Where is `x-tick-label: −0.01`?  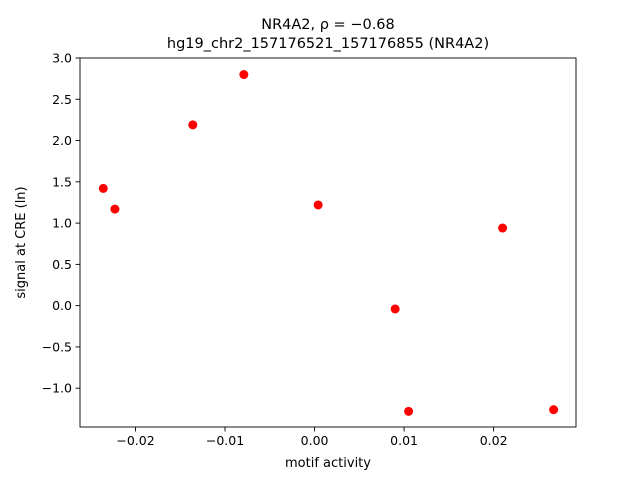
x-tick-label: −0.01 is located at coordinates (225, 440).